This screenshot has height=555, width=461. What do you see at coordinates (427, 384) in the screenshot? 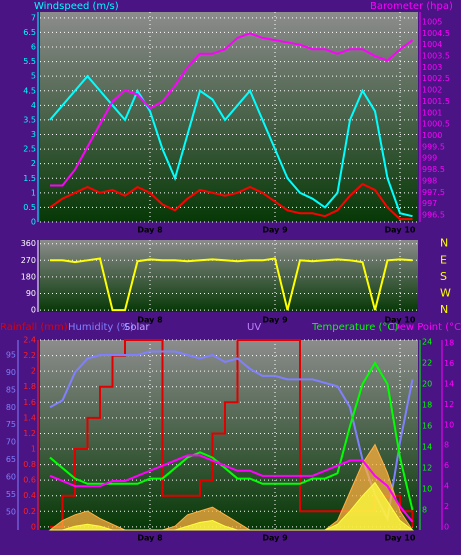
I see `y-tick-label: 20` at bounding box center [427, 384].